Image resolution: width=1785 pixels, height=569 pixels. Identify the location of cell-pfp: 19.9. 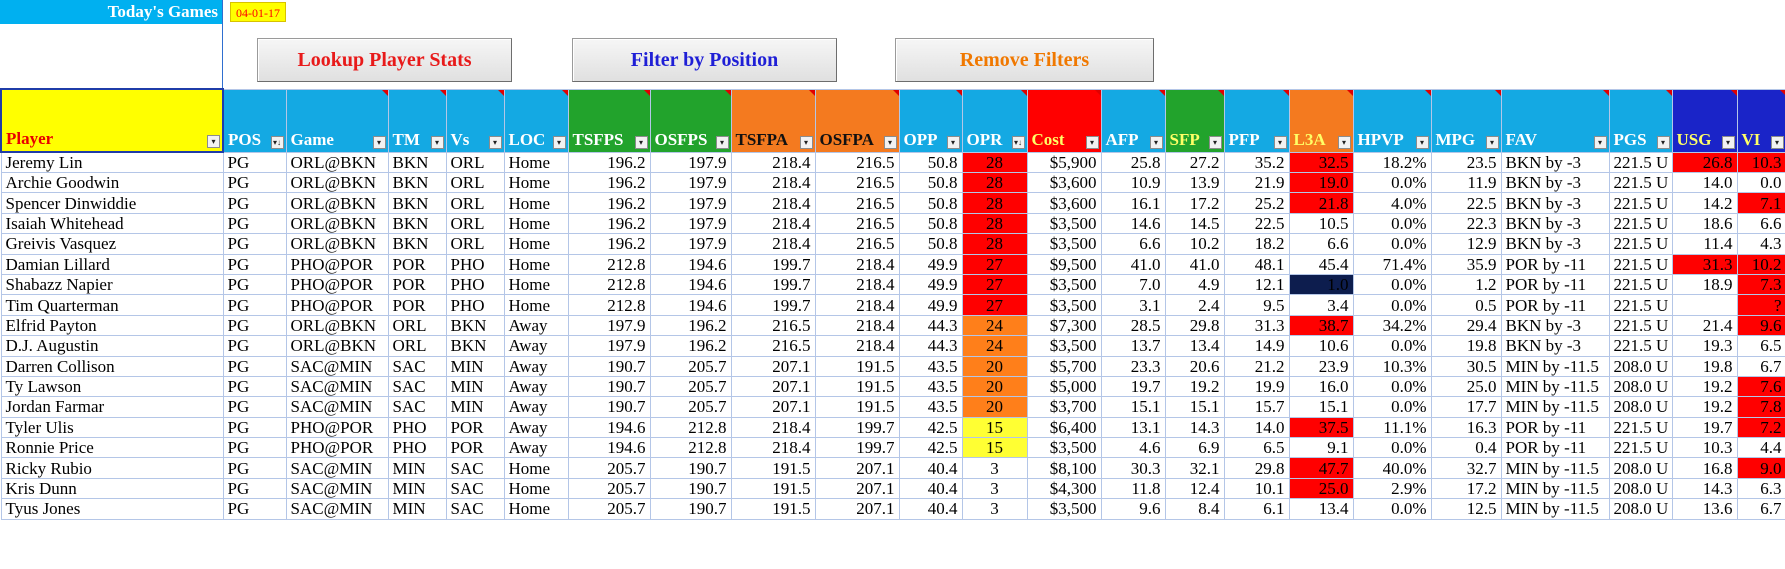
(1256, 386).